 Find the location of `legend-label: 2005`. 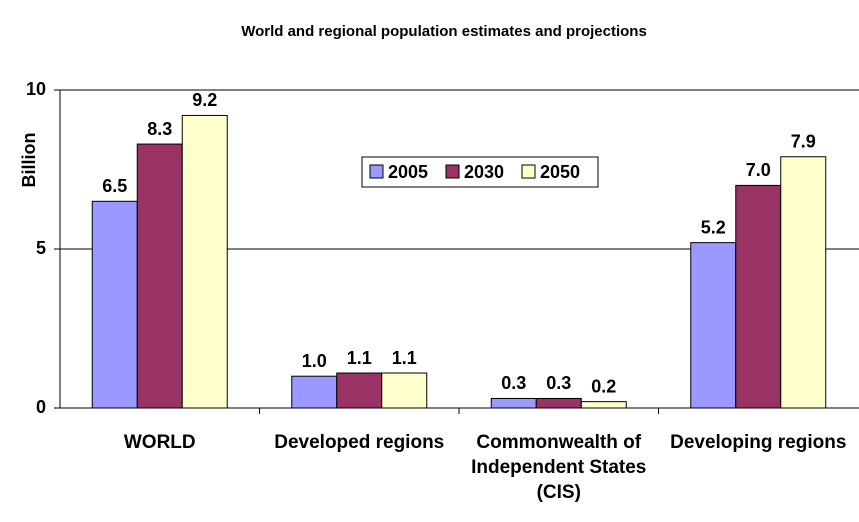

legend-label: 2005 is located at coordinates (408, 172).